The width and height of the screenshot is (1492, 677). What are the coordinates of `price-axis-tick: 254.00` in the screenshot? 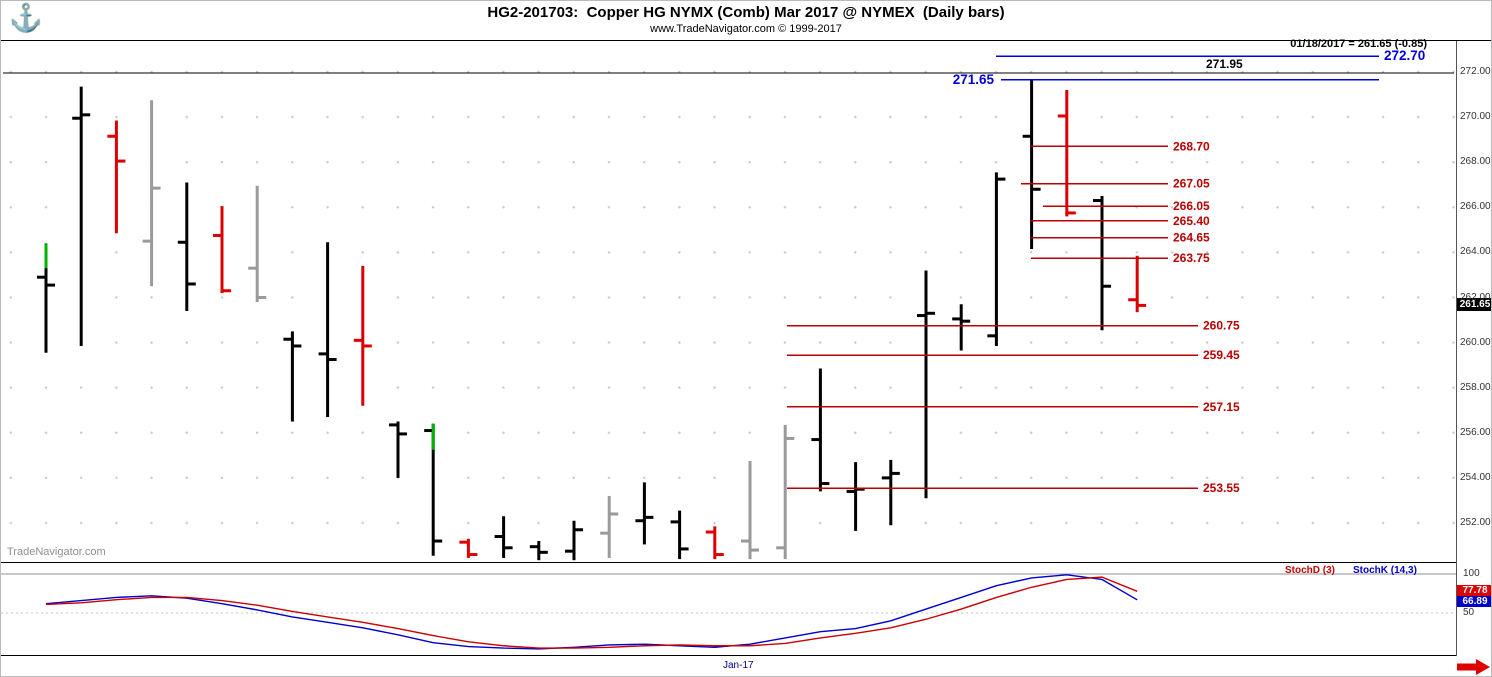 It's located at (1475, 477).